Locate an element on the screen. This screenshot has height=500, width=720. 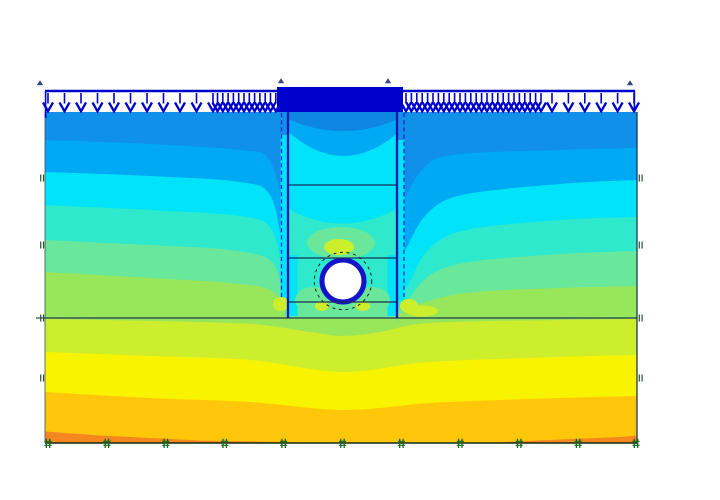
load-block is located at coordinates (340, 99).